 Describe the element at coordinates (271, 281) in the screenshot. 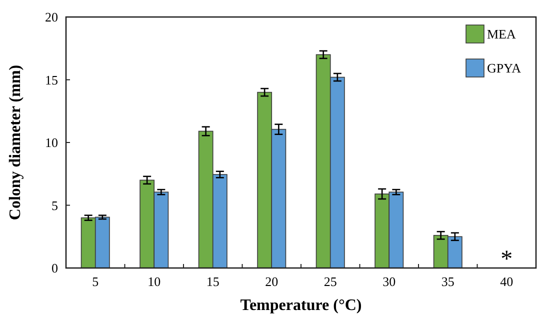

I see `x-tick-label: 20` at that location.